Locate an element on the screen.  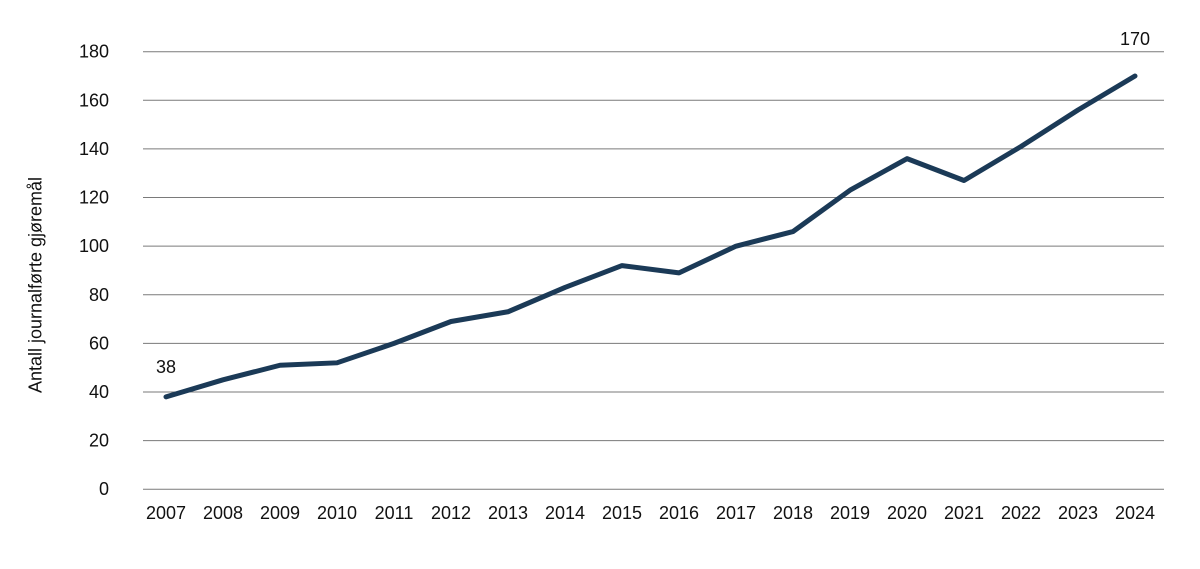
x-tick-label: 2020 is located at coordinates (907, 513).